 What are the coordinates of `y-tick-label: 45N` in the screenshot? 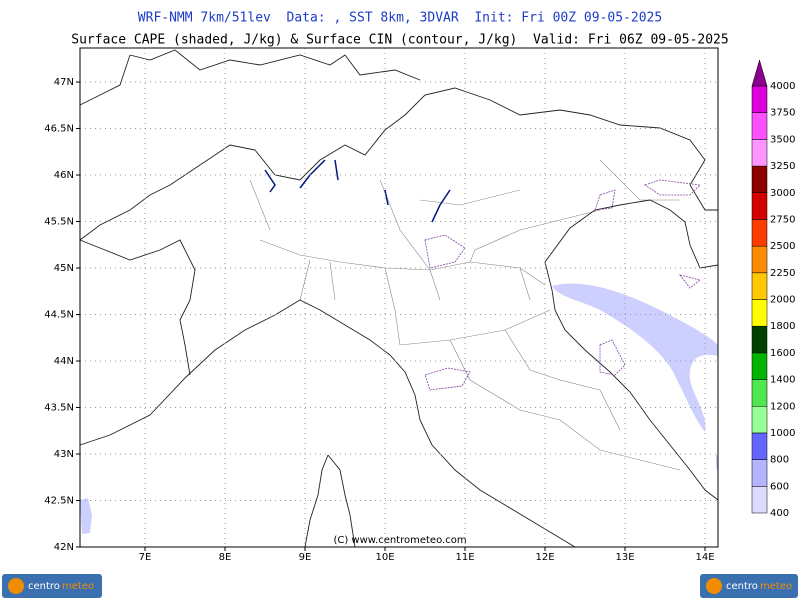 It's located at (64, 268).